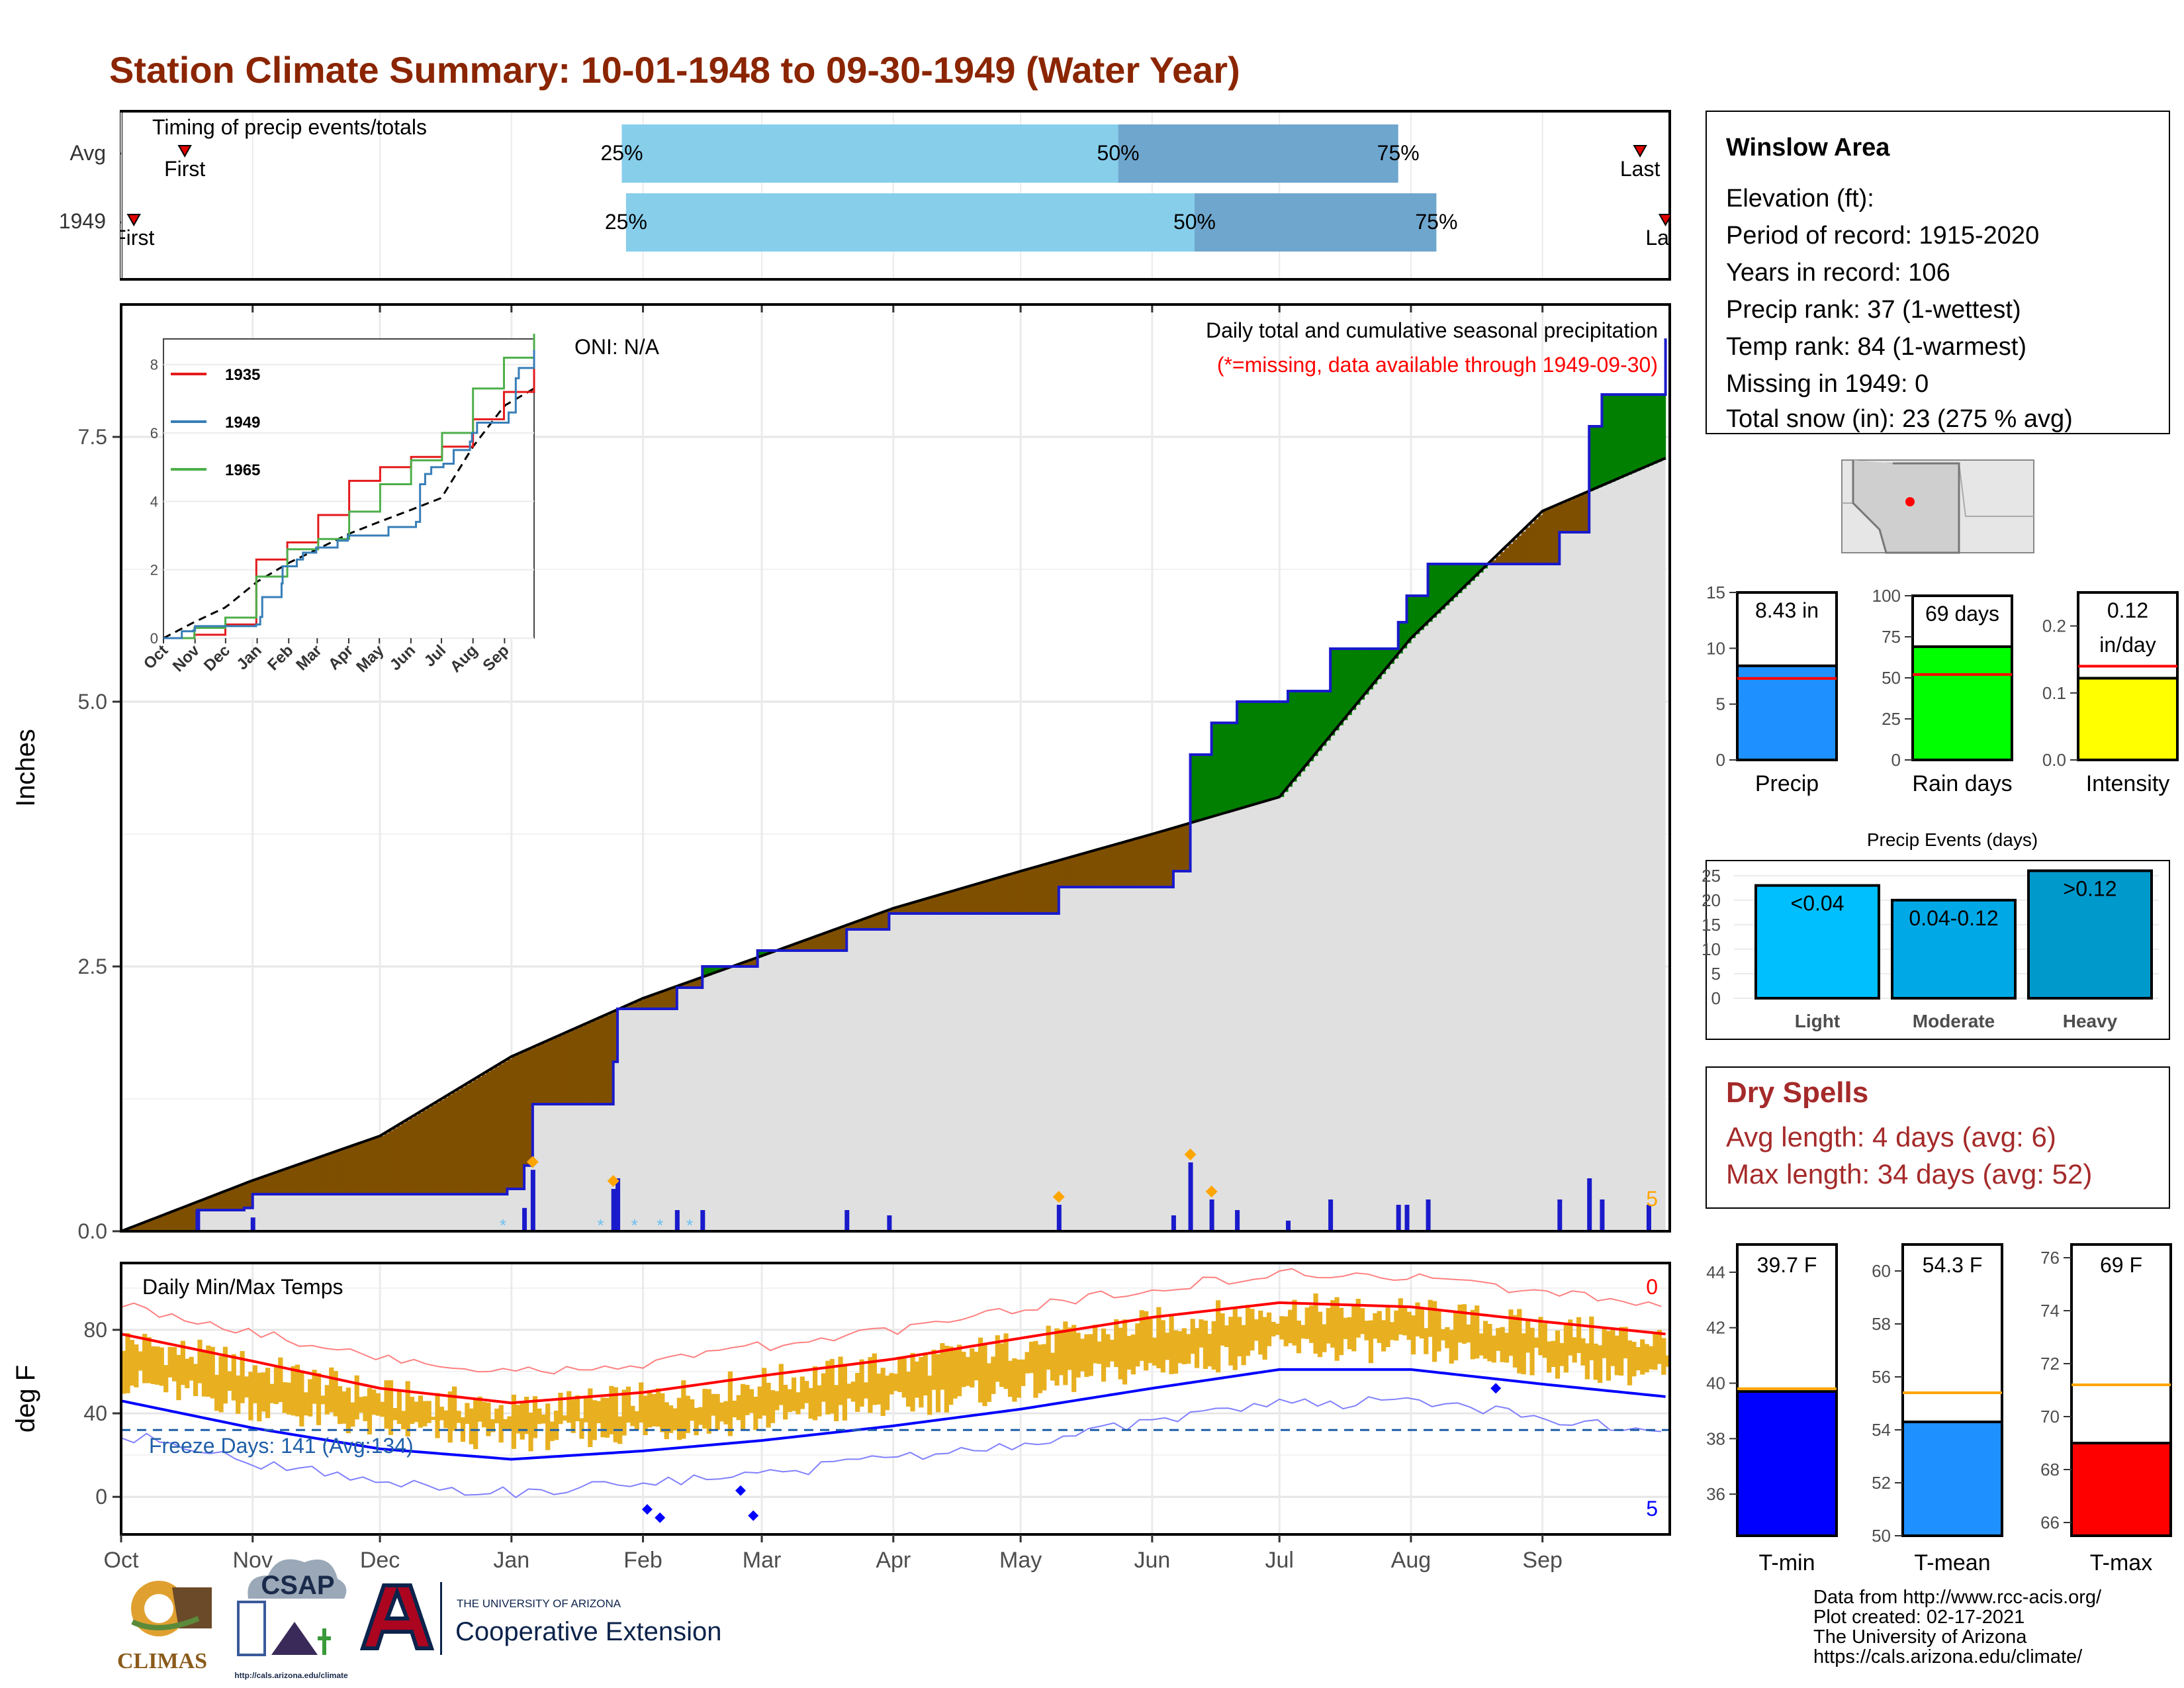  I want to click on summary-bar-category-label: Rain days, so click(1962, 783).